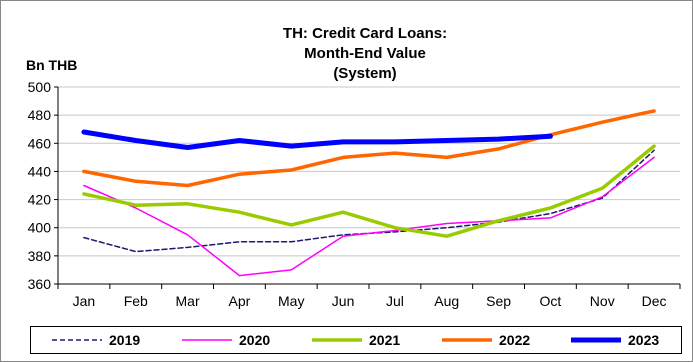  What do you see at coordinates (51, 65) in the screenshot?
I see `y-axis-unit-label: Bn THB` at bounding box center [51, 65].